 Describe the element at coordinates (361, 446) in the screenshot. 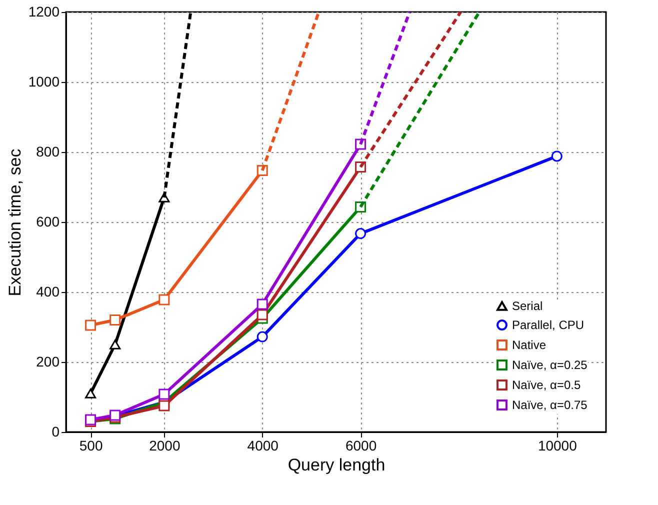

I see `x-tick-label: 6000` at that location.